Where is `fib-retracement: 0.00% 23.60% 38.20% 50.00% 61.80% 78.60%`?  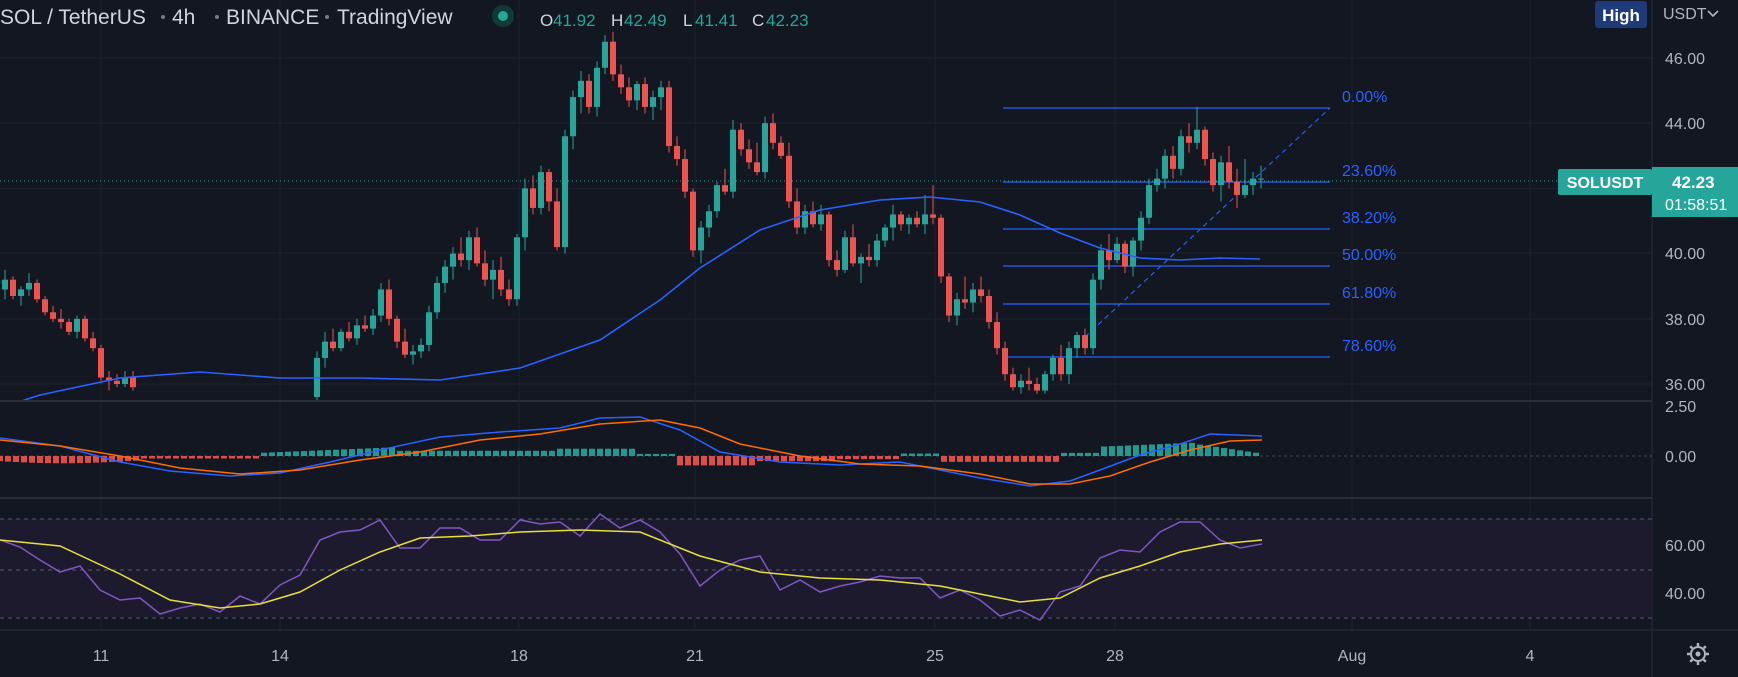 fib-retracement: 0.00% 23.60% 38.20% 50.00% 61.80% 78.60% is located at coordinates (1199, 223).